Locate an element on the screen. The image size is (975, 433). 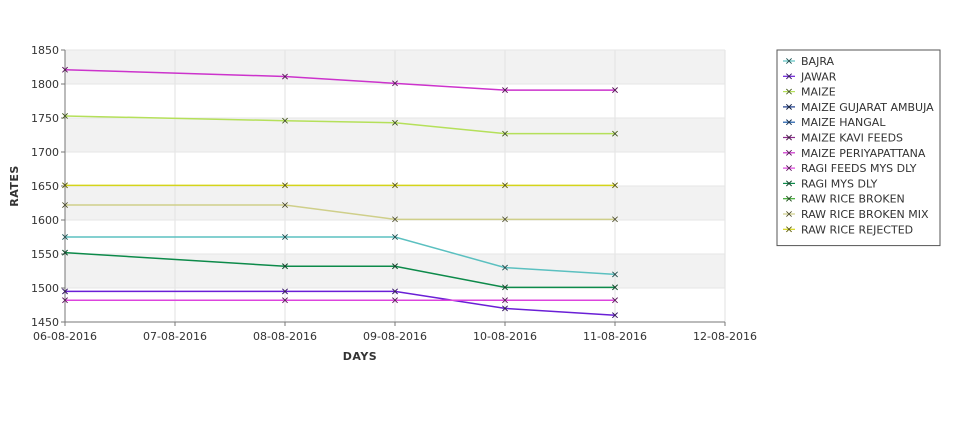
y-tick-label: 1450 is located at coordinates (45, 322).